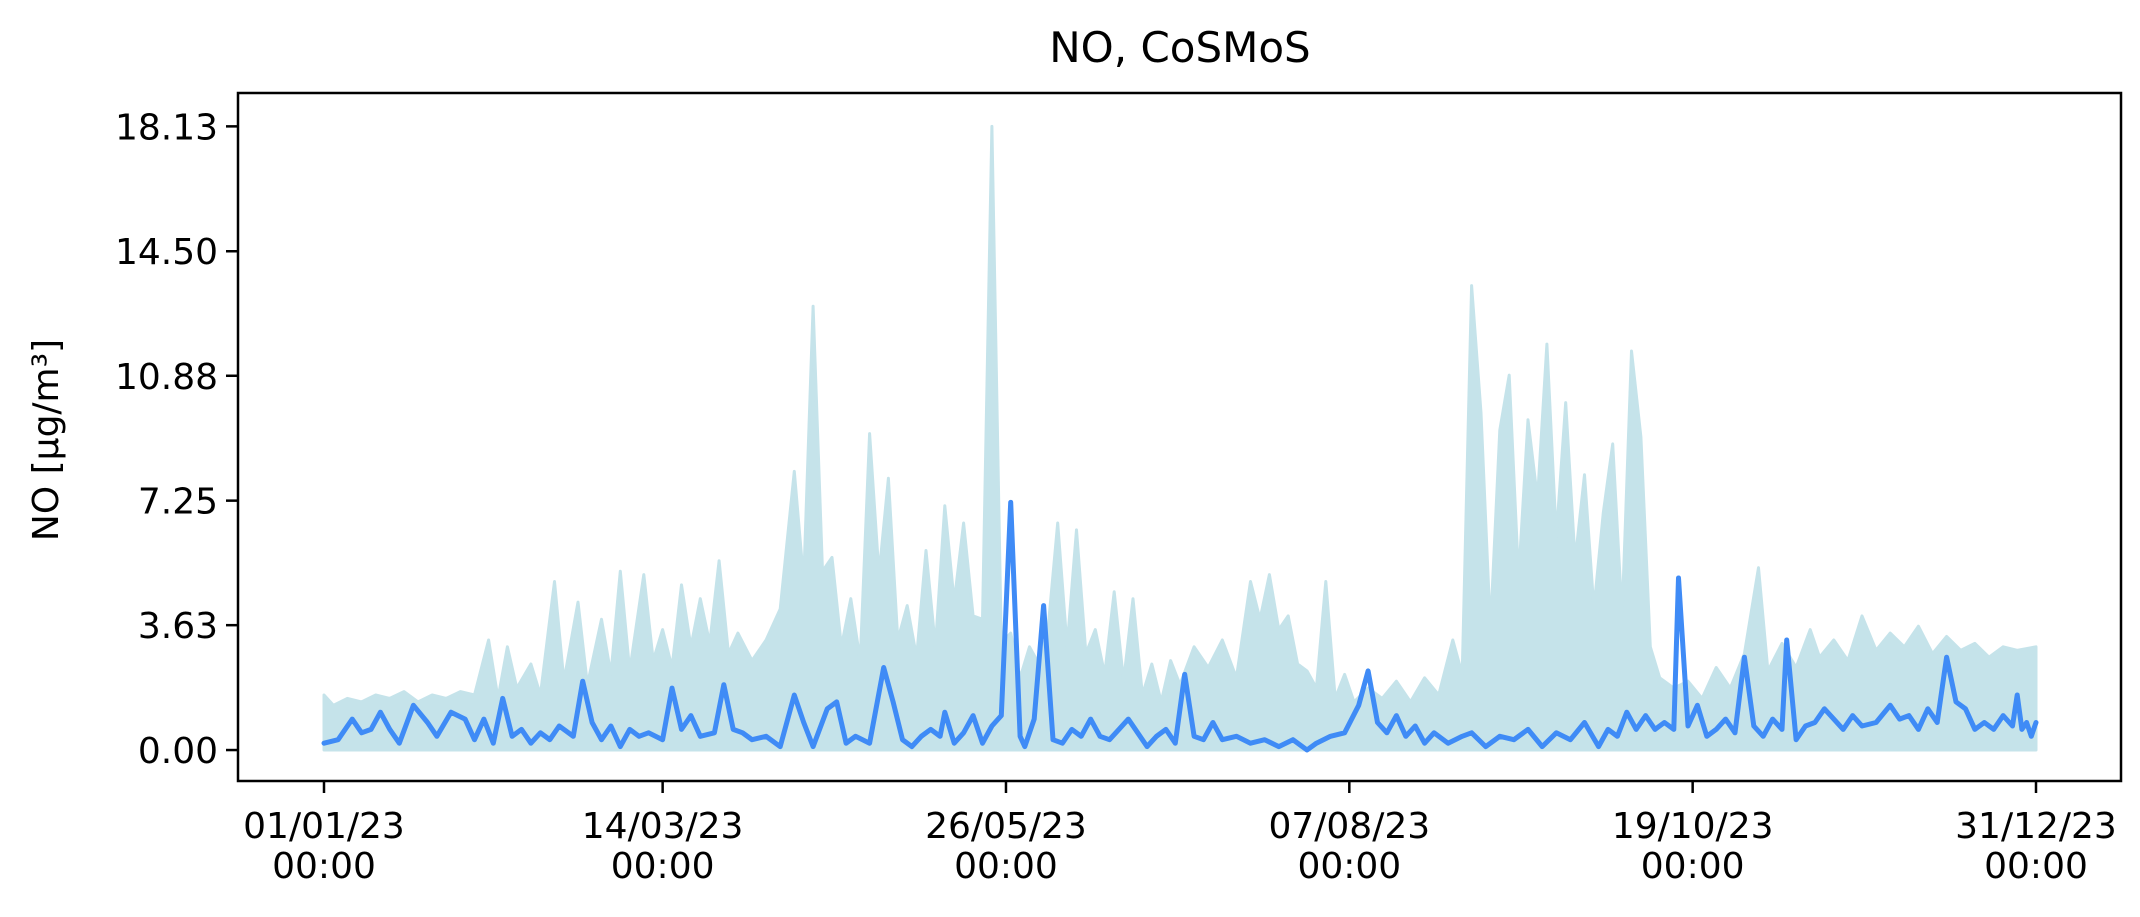 The image size is (2140, 917). What do you see at coordinates (166, 252) in the screenshot?
I see `y-tick-label: 14.50` at bounding box center [166, 252].